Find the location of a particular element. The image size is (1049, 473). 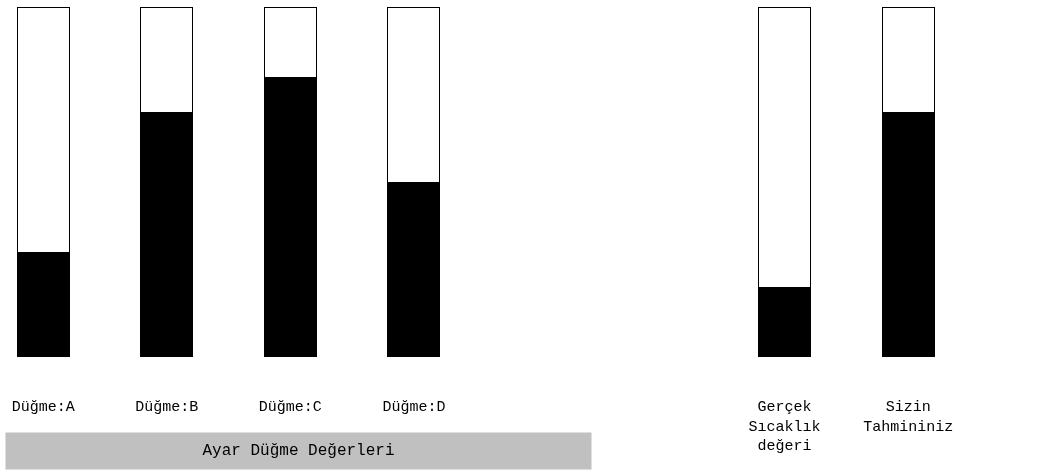

x-tick-label: Düğme:D is located at coordinates (414, 407).